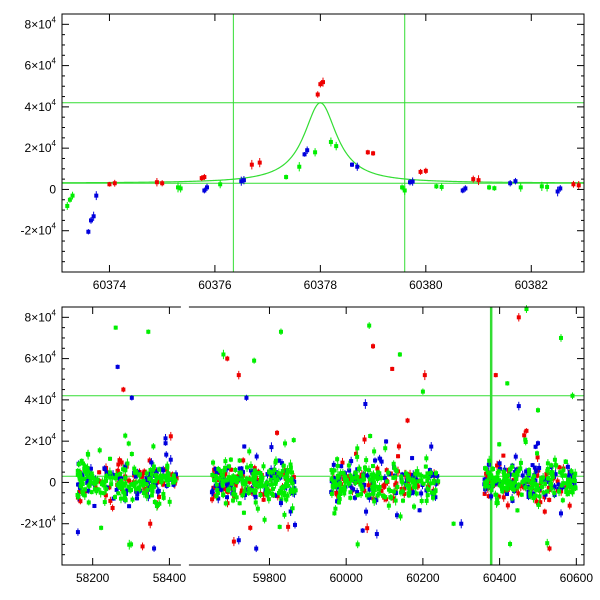 The width and height of the screenshot is (600, 600). Describe the element at coordinates (426, 285) in the screenshot. I see `top-xtick-label: 60380` at that location.